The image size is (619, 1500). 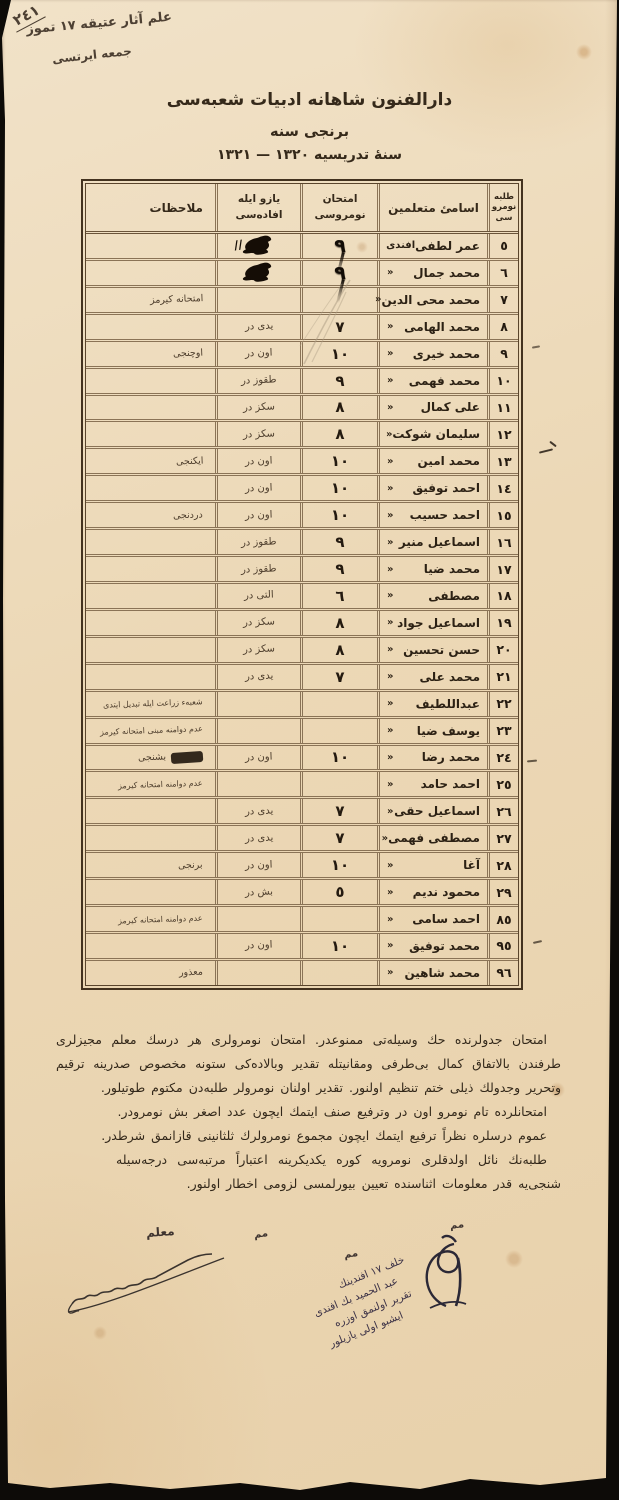 I want to click on student-number-cell: ١٠, so click(x=502, y=380).